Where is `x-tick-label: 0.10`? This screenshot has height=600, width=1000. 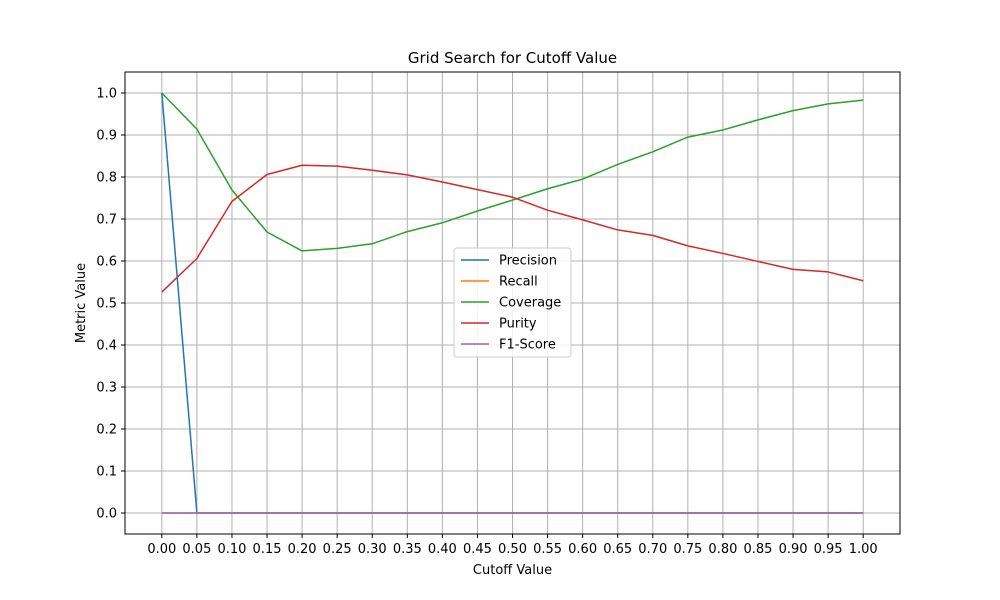 x-tick-label: 0.10 is located at coordinates (231, 549).